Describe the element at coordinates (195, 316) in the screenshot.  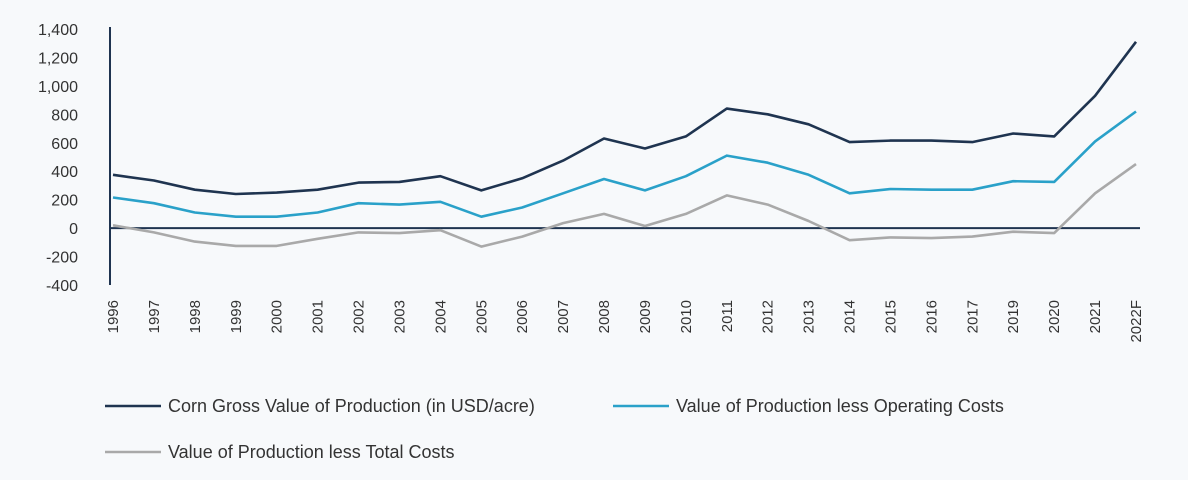
I see `x-tick-label: 1998` at that location.